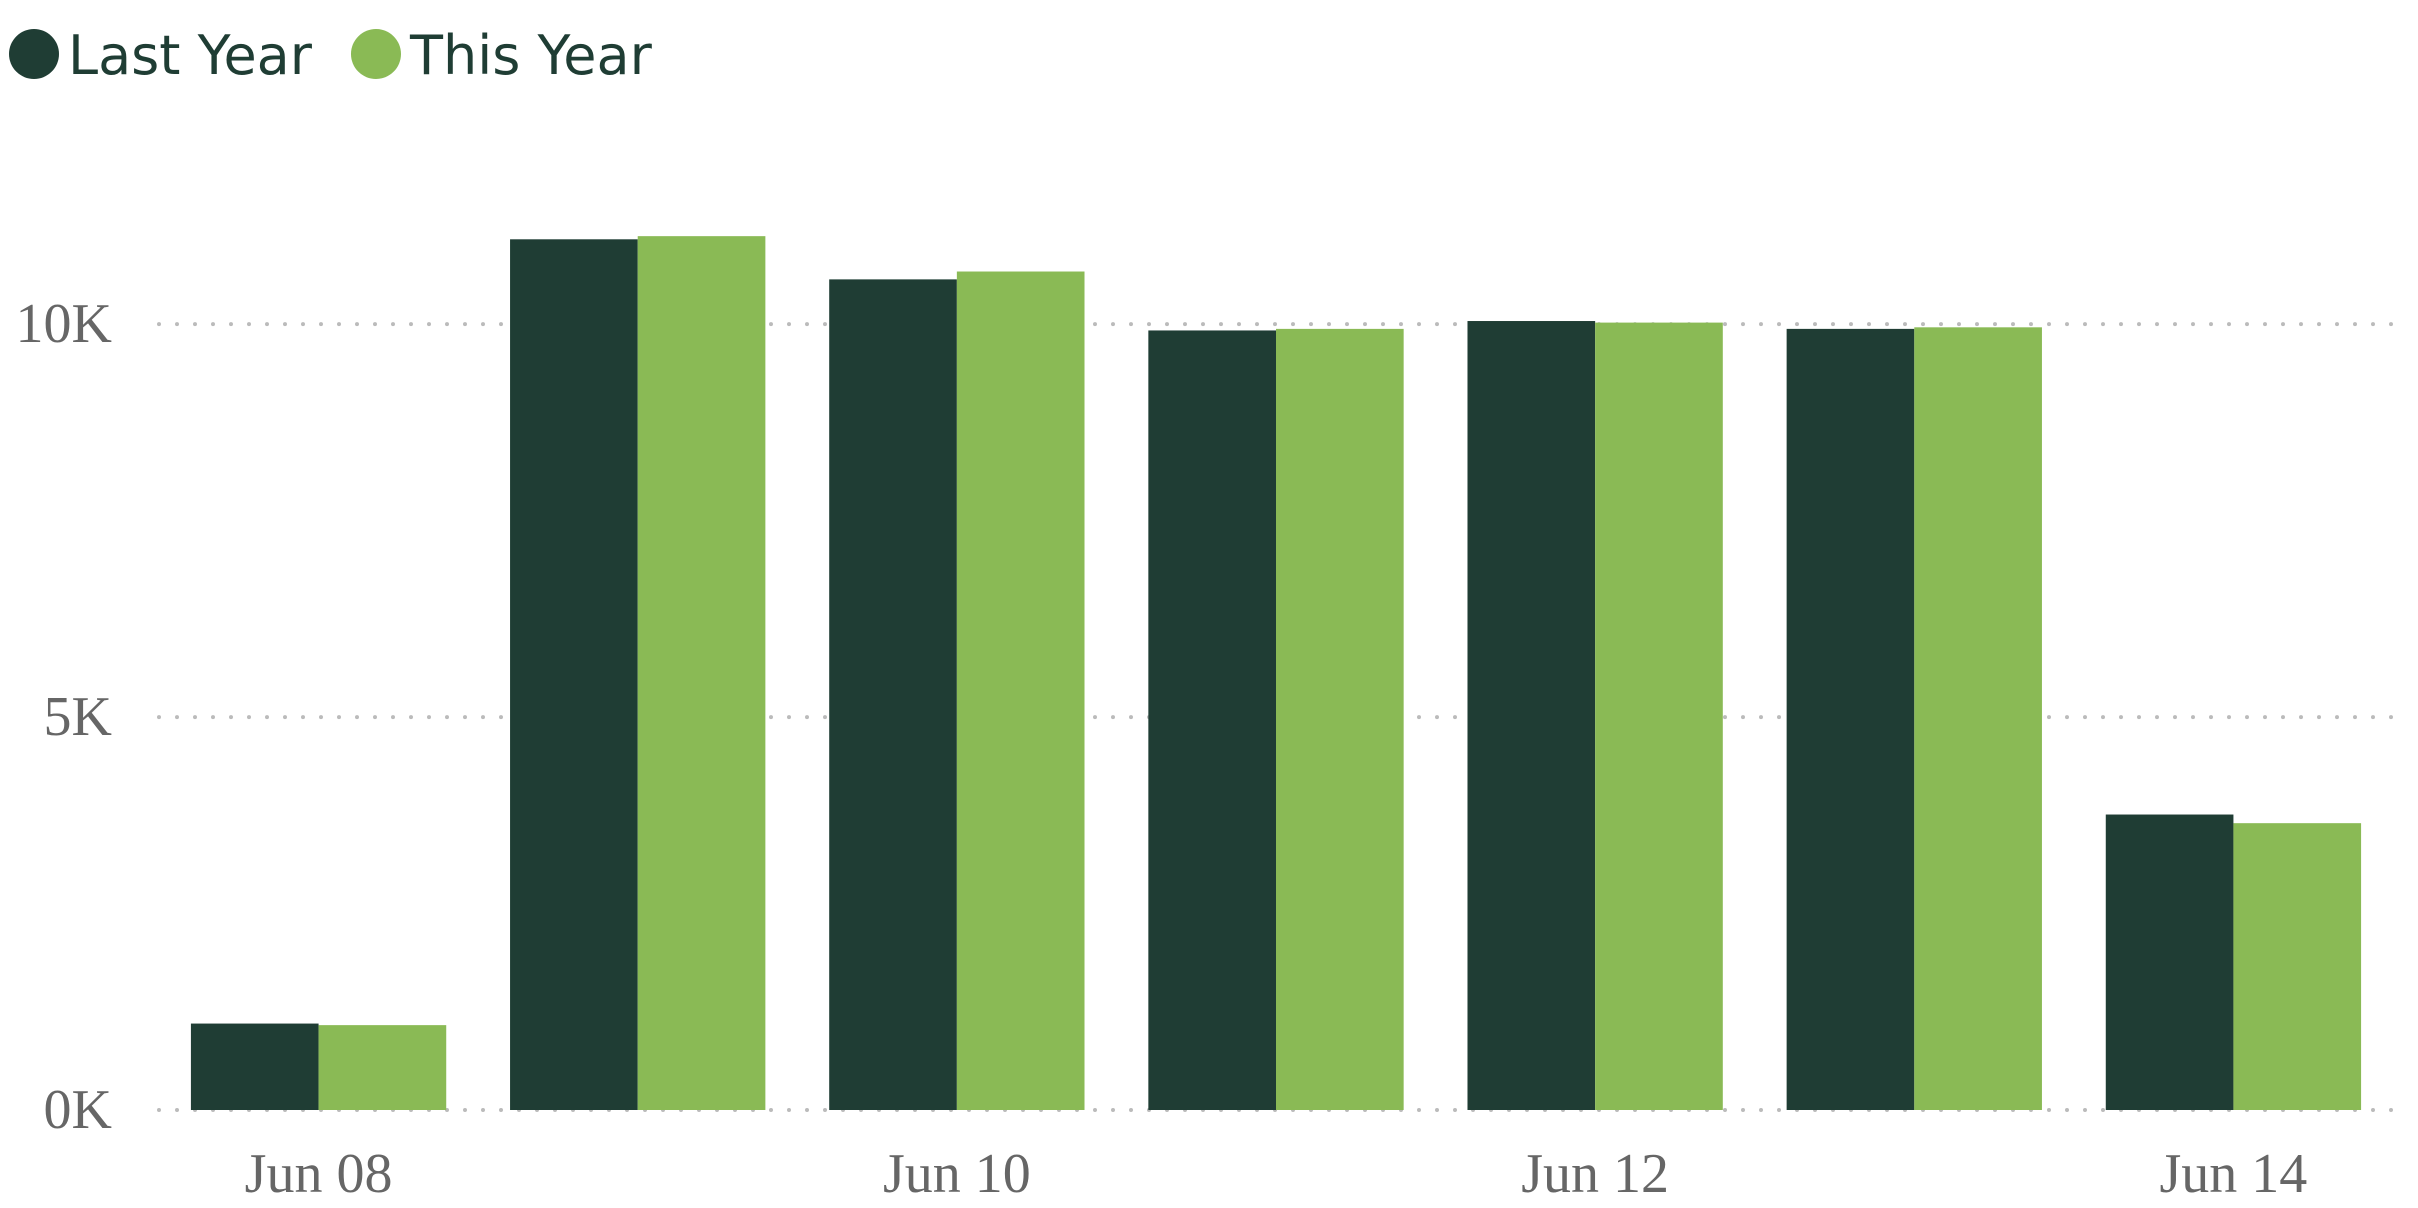 The height and width of the screenshot is (1208, 2418). Describe the element at coordinates (319, 1174) in the screenshot. I see `x-tick-label: Jun 08` at that location.